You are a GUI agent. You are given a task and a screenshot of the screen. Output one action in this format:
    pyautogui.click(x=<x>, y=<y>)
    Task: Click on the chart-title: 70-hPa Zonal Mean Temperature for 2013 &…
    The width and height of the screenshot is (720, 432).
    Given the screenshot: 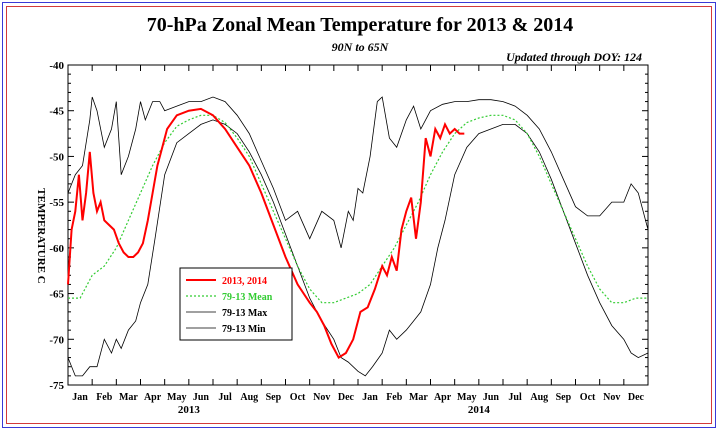 What is the action you would take?
    pyautogui.click(x=360, y=25)
    